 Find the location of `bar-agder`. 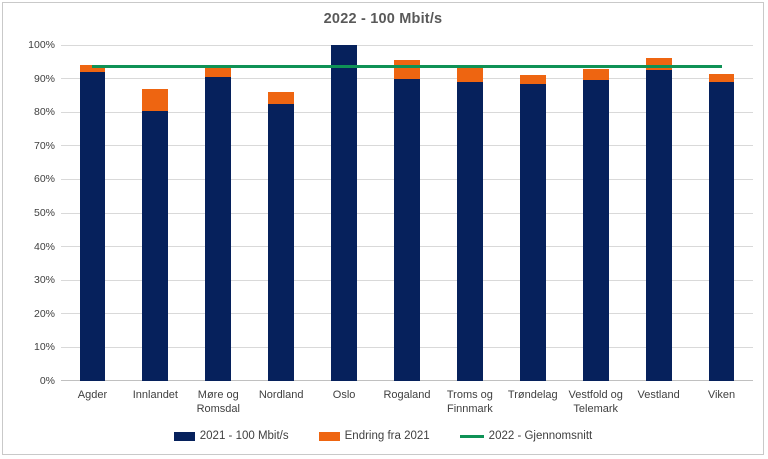

bar-agder is located at coordinates (92, 213).